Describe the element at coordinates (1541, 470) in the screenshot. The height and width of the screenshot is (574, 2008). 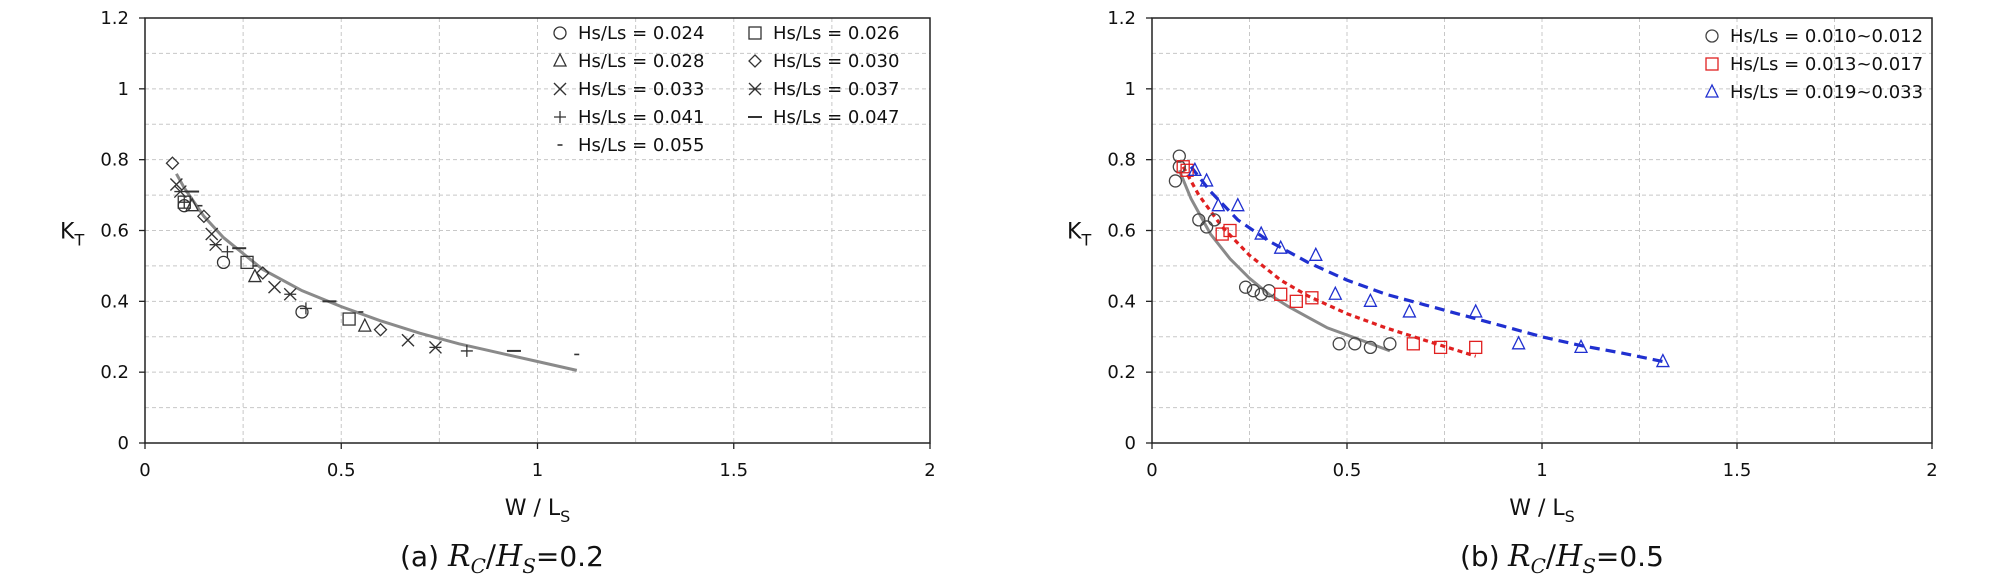
I see `x-tick-label: 1` at that location.